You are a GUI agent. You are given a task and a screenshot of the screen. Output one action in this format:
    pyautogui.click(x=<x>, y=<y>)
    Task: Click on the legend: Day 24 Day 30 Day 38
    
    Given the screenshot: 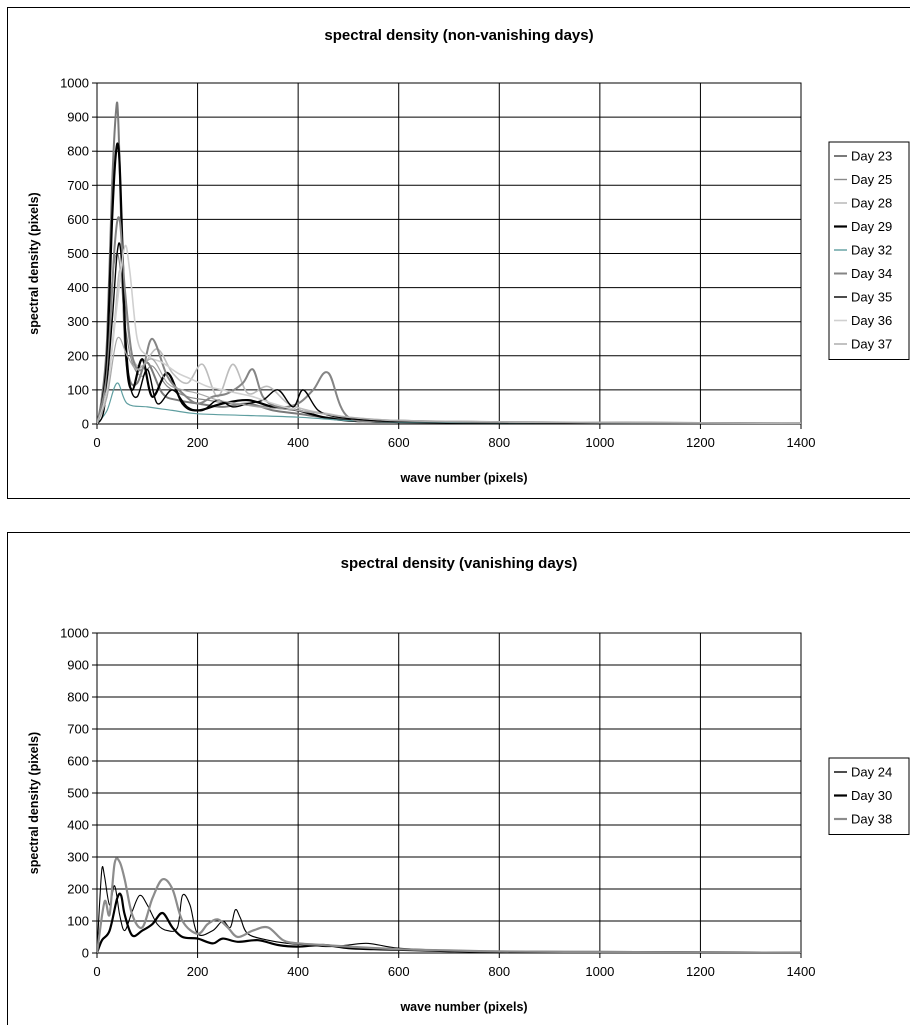 What is the action you would take?
    pyautogui.click(x=869, y=796)
    